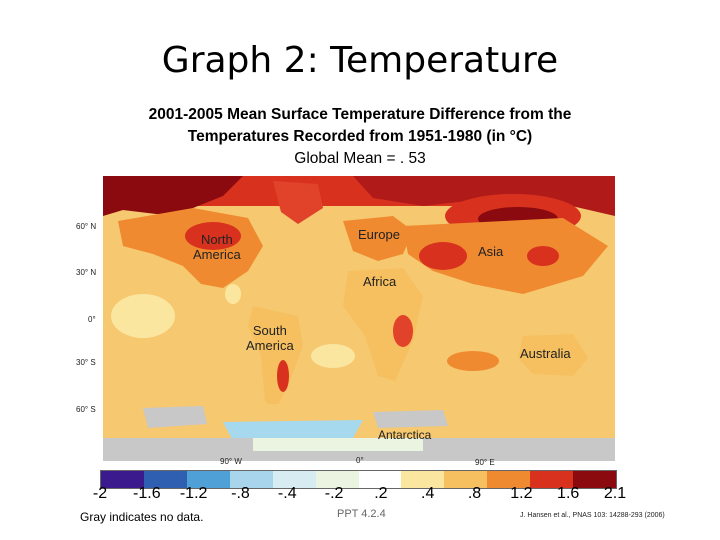 The width and height of the screenshot is (720, 540). What do you see at coordinates (333, 356) in the screenshot?
I see `atlantic-mild` at bounding box center [333, 356].